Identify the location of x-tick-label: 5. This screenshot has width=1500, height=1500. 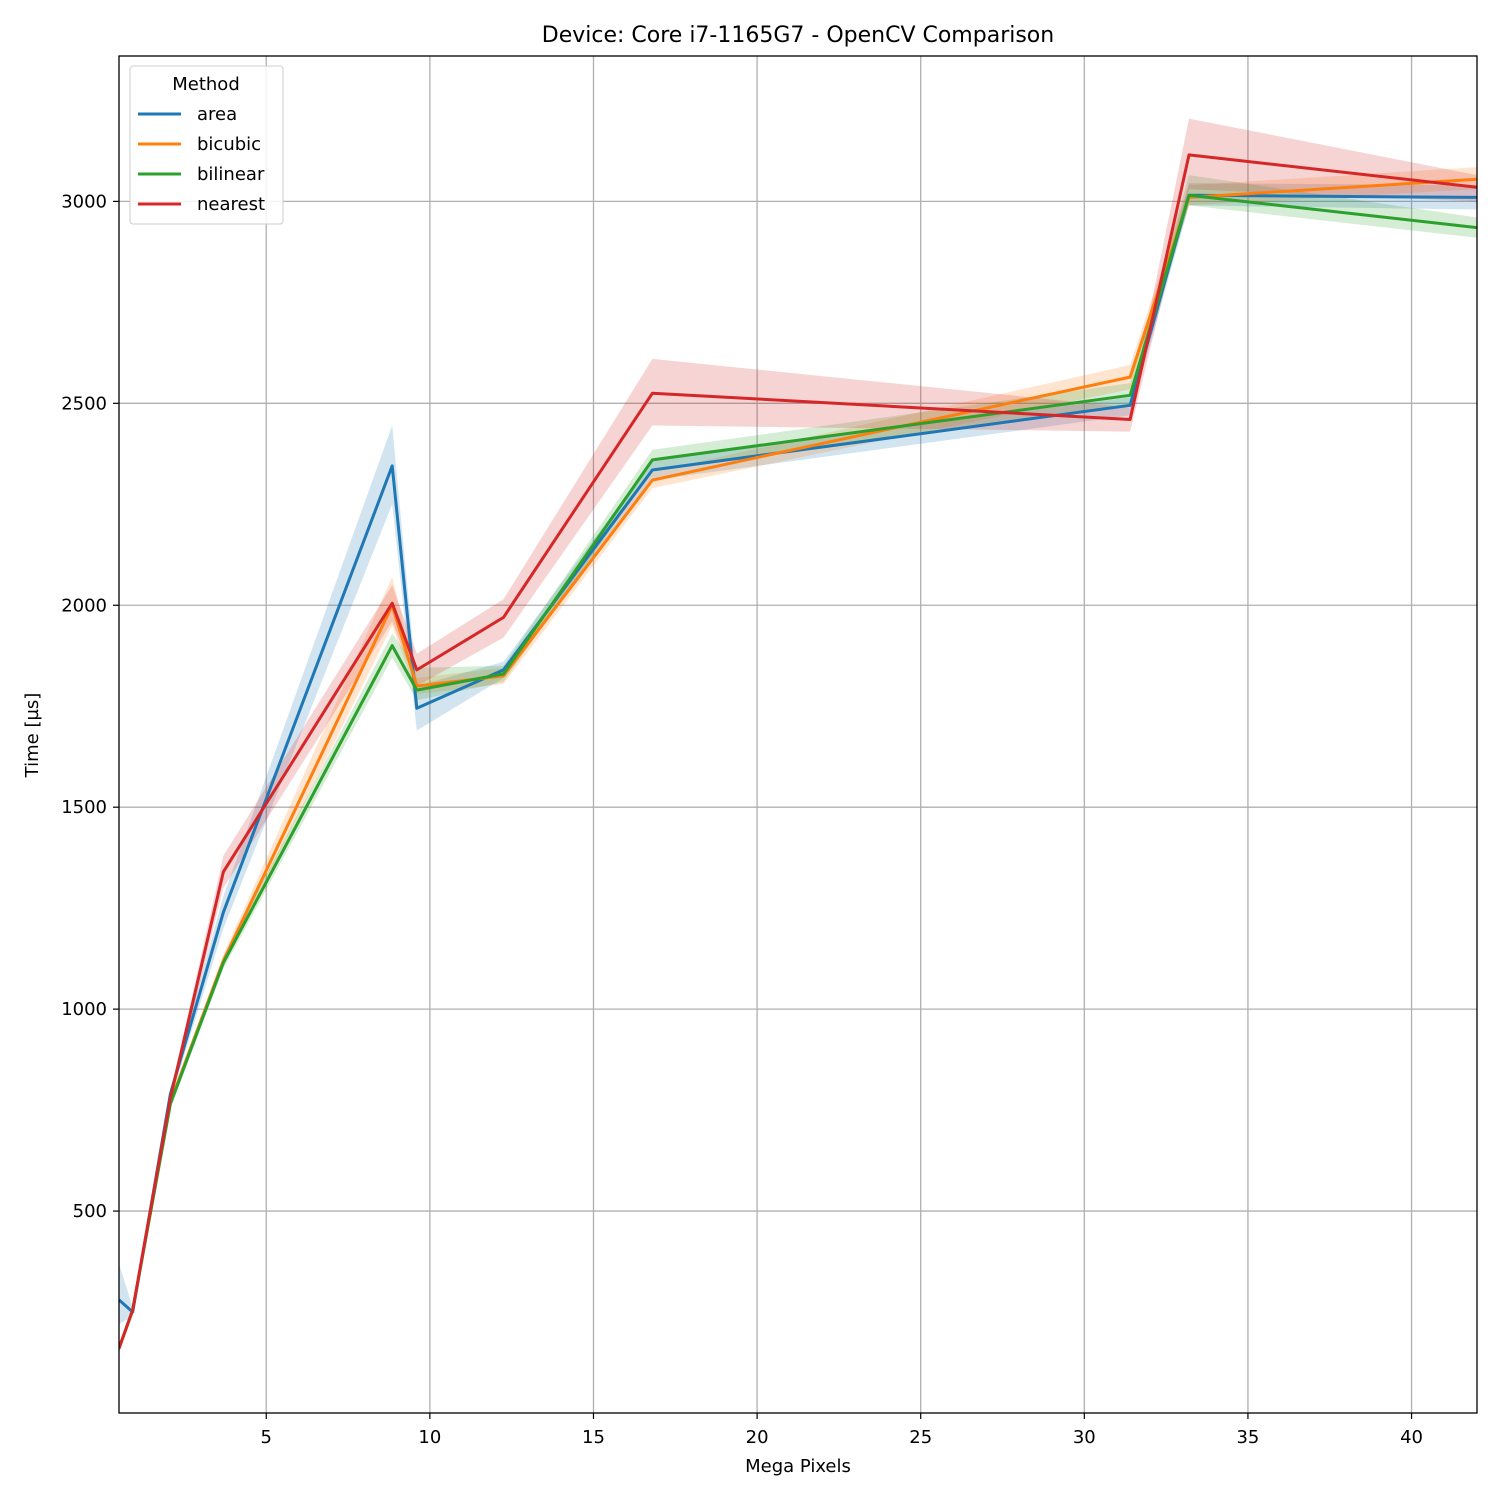
(266, 1437).